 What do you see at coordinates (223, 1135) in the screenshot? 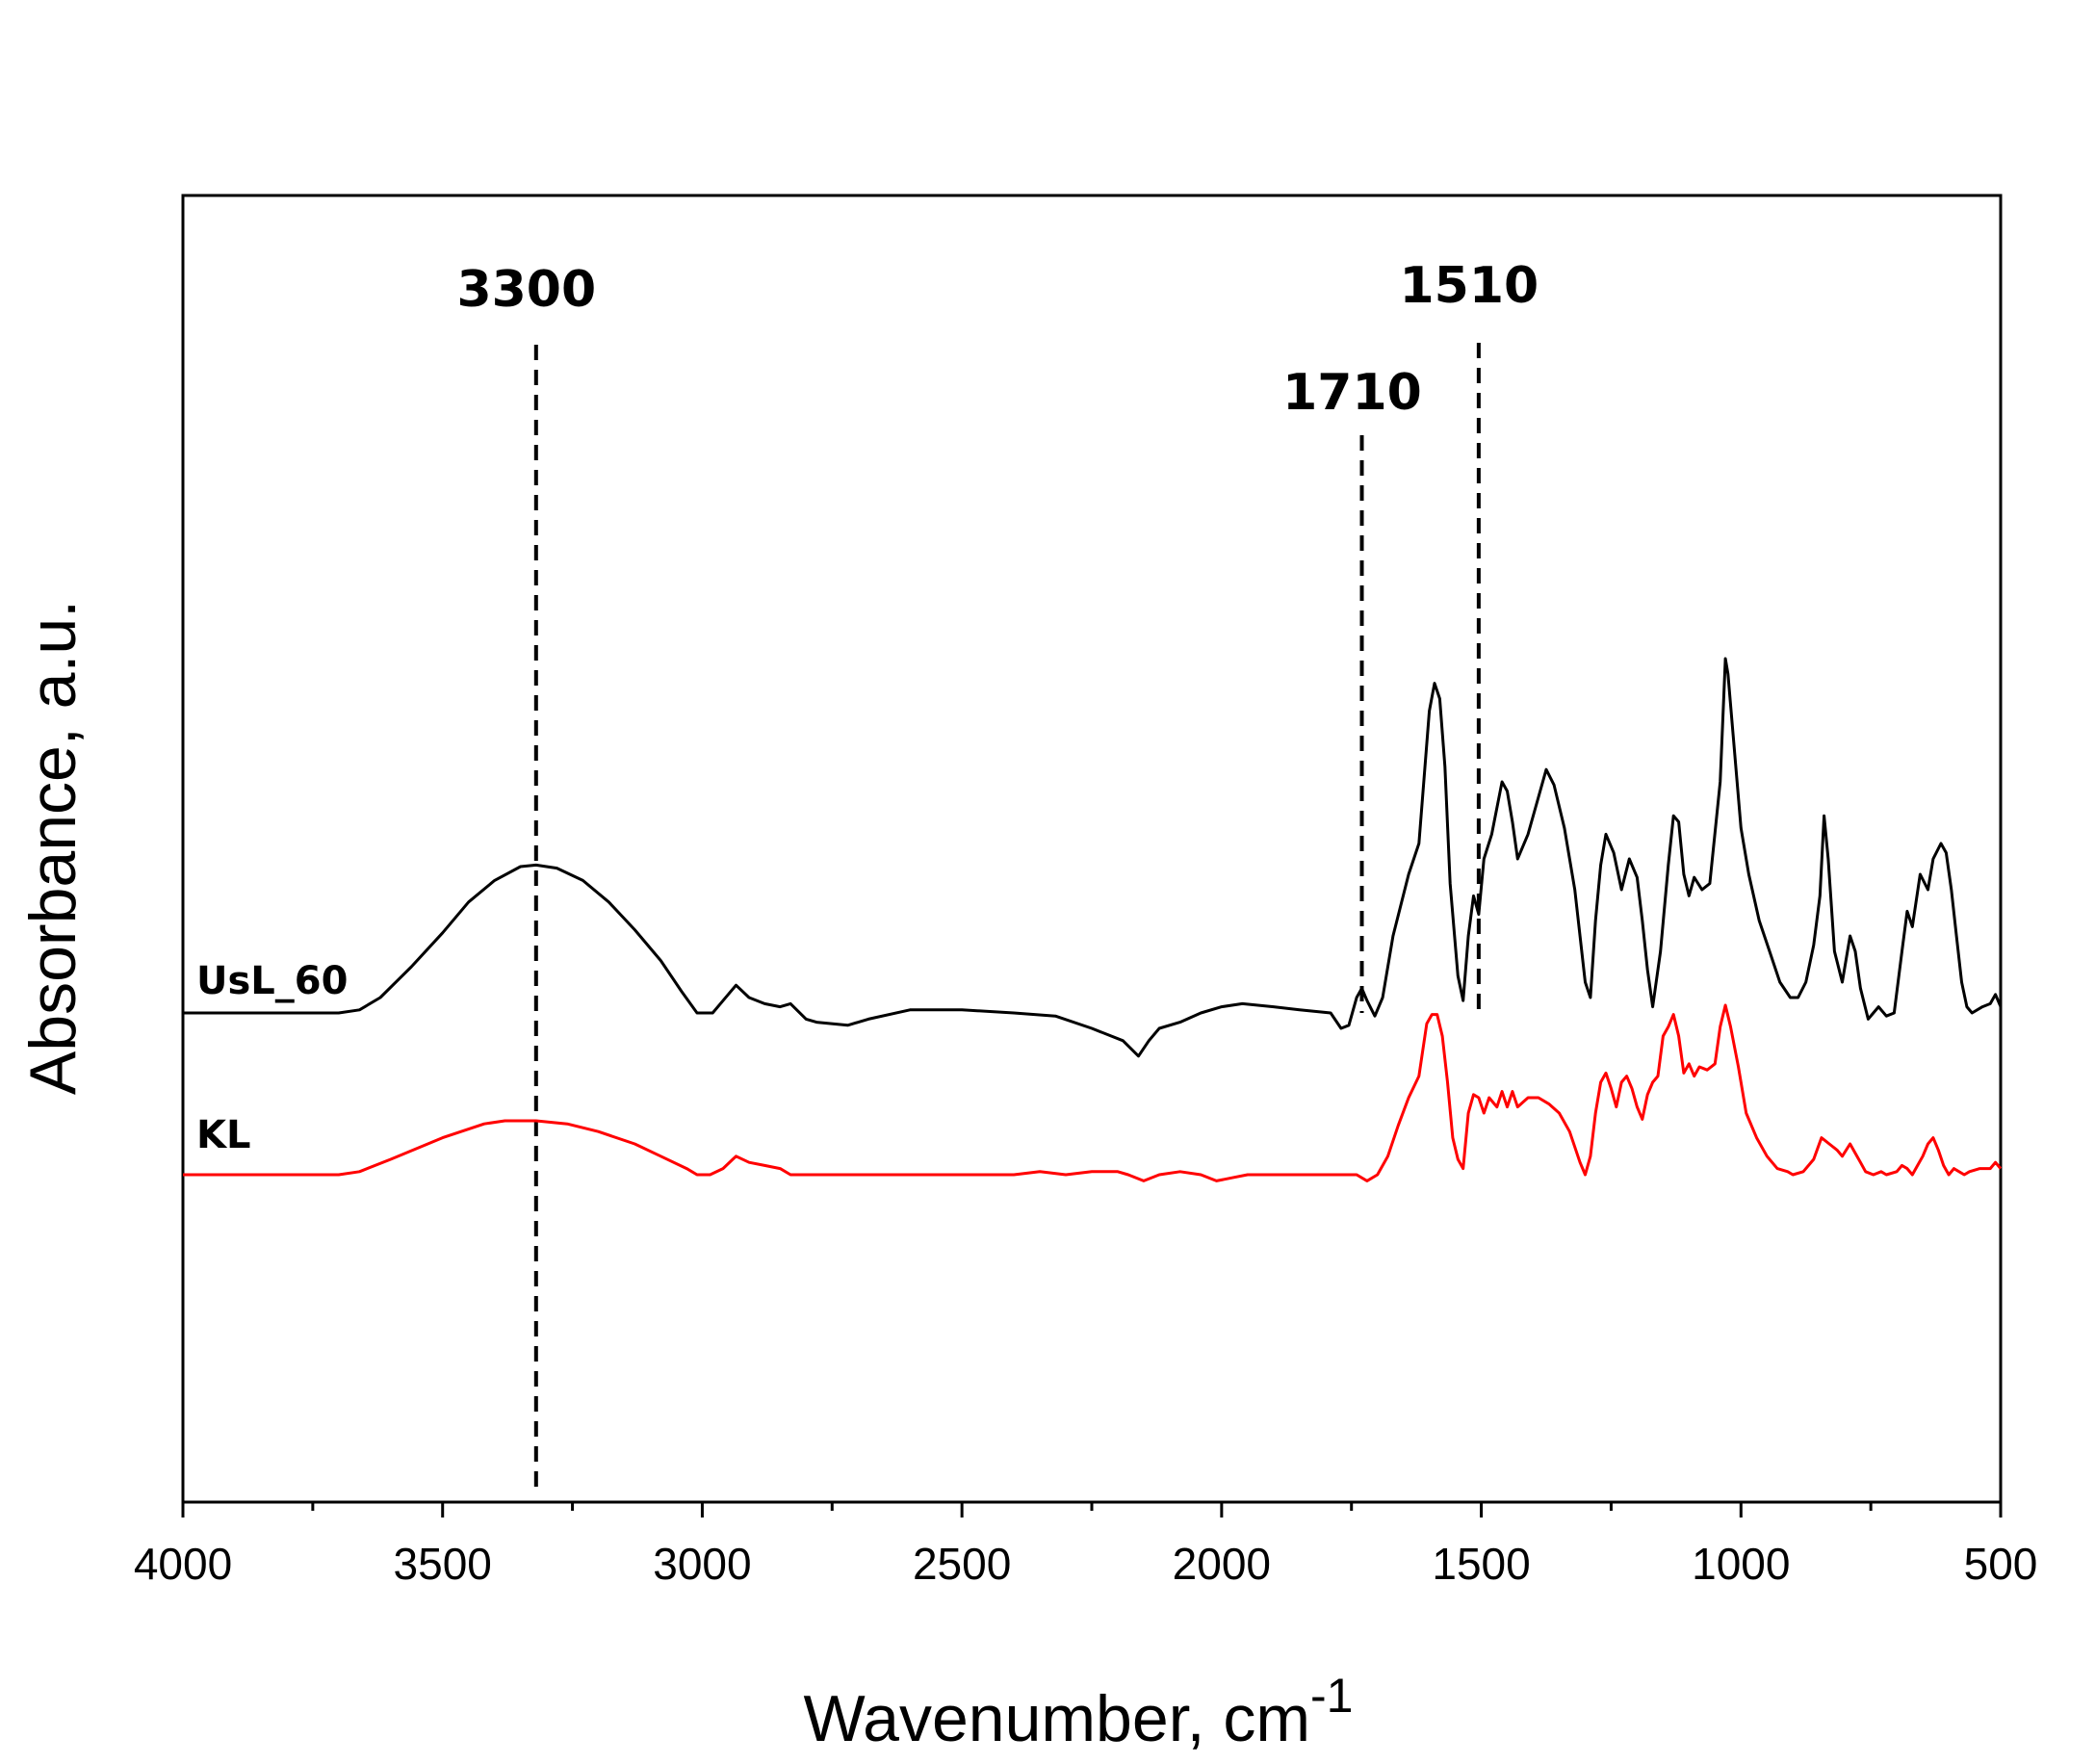
I see `series-label: KL` at bounding box center [223, 1135].